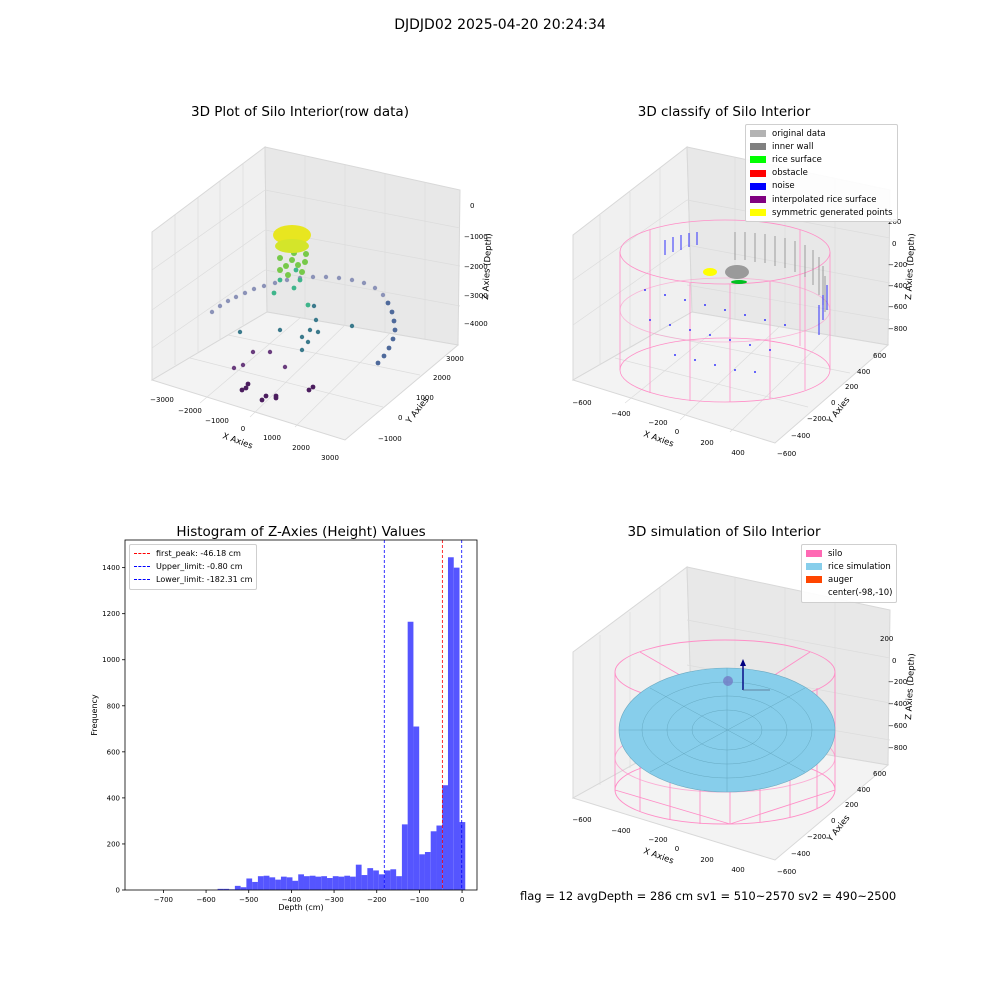 This screenshot has height=1000, width=1000. What do you see at coordinates (237, 441) in the screenshot?
I see `p1-xlabel: X Axies` at bounding box center [237, 441].